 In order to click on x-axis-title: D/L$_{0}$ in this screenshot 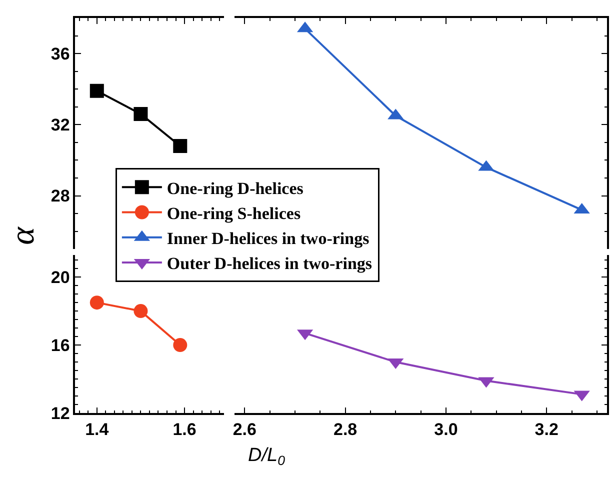, I will do `click(267, 456)`.